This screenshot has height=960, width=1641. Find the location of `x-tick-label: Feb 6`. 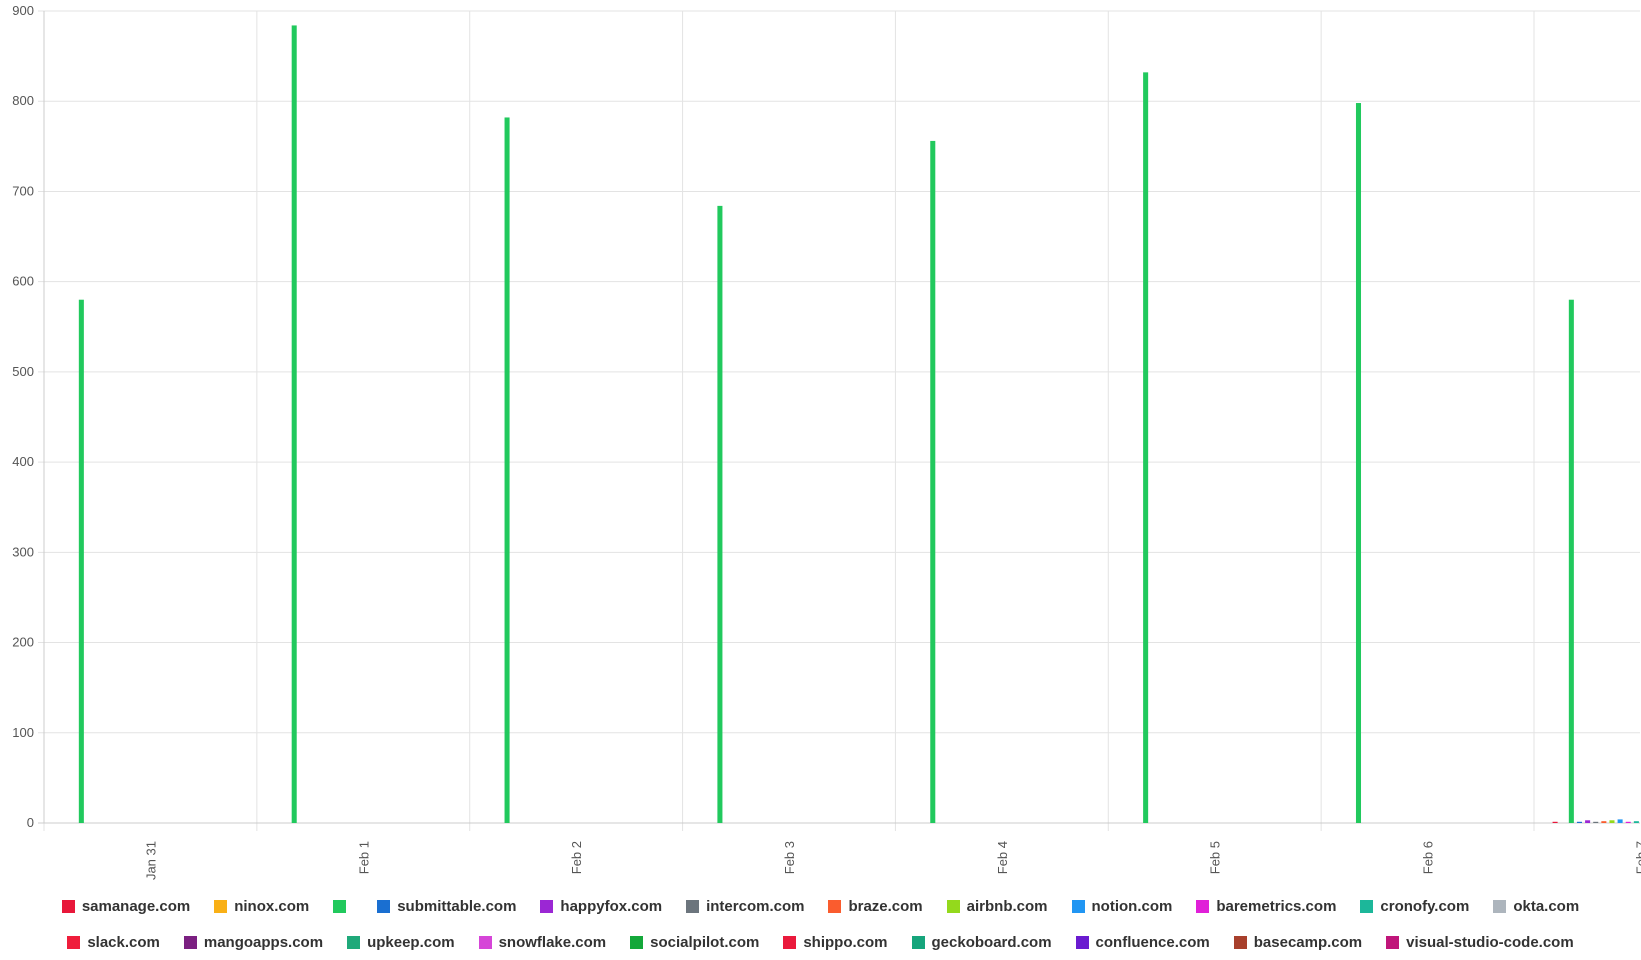

x-tick-label: Feb 6 is located at coordinates (1428, 857).